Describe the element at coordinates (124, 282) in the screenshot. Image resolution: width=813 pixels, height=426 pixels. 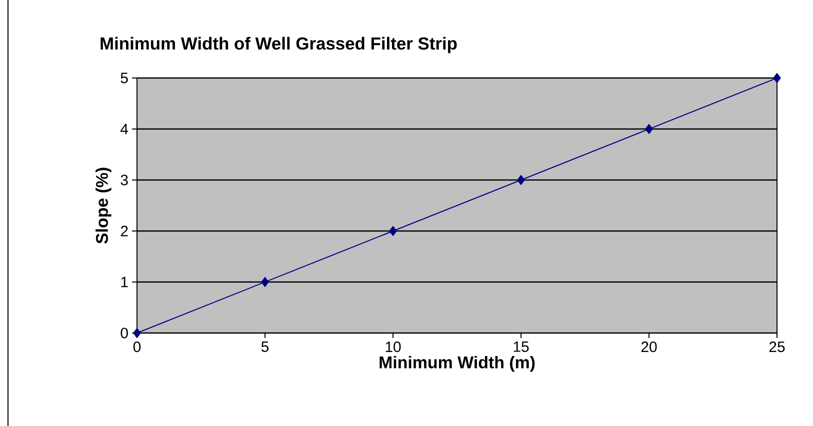
I see `y-tick-label: 1` at that location.